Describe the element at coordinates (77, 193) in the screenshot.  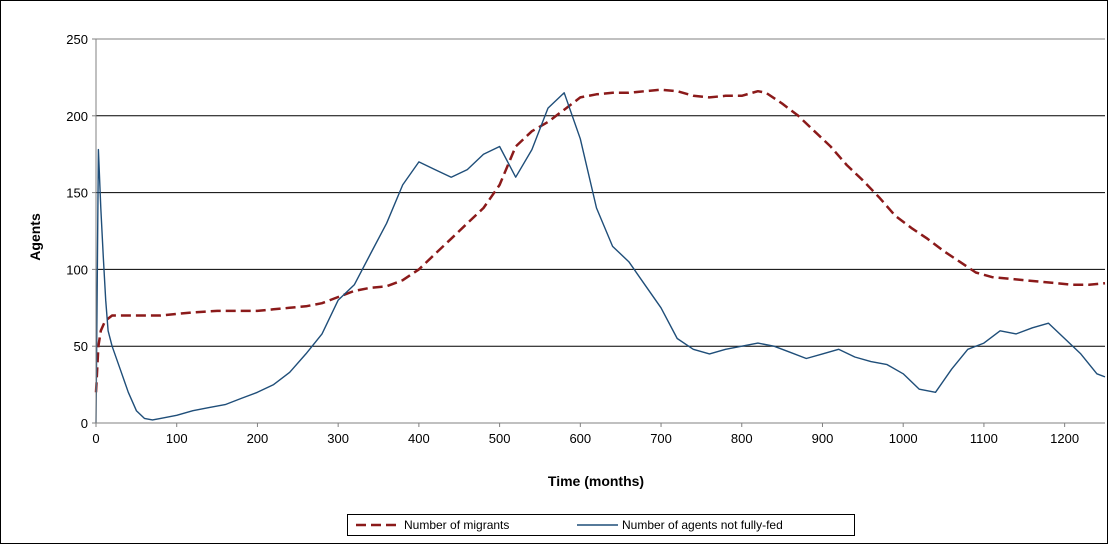
I see `y-tick-label-150: 150` at that location.